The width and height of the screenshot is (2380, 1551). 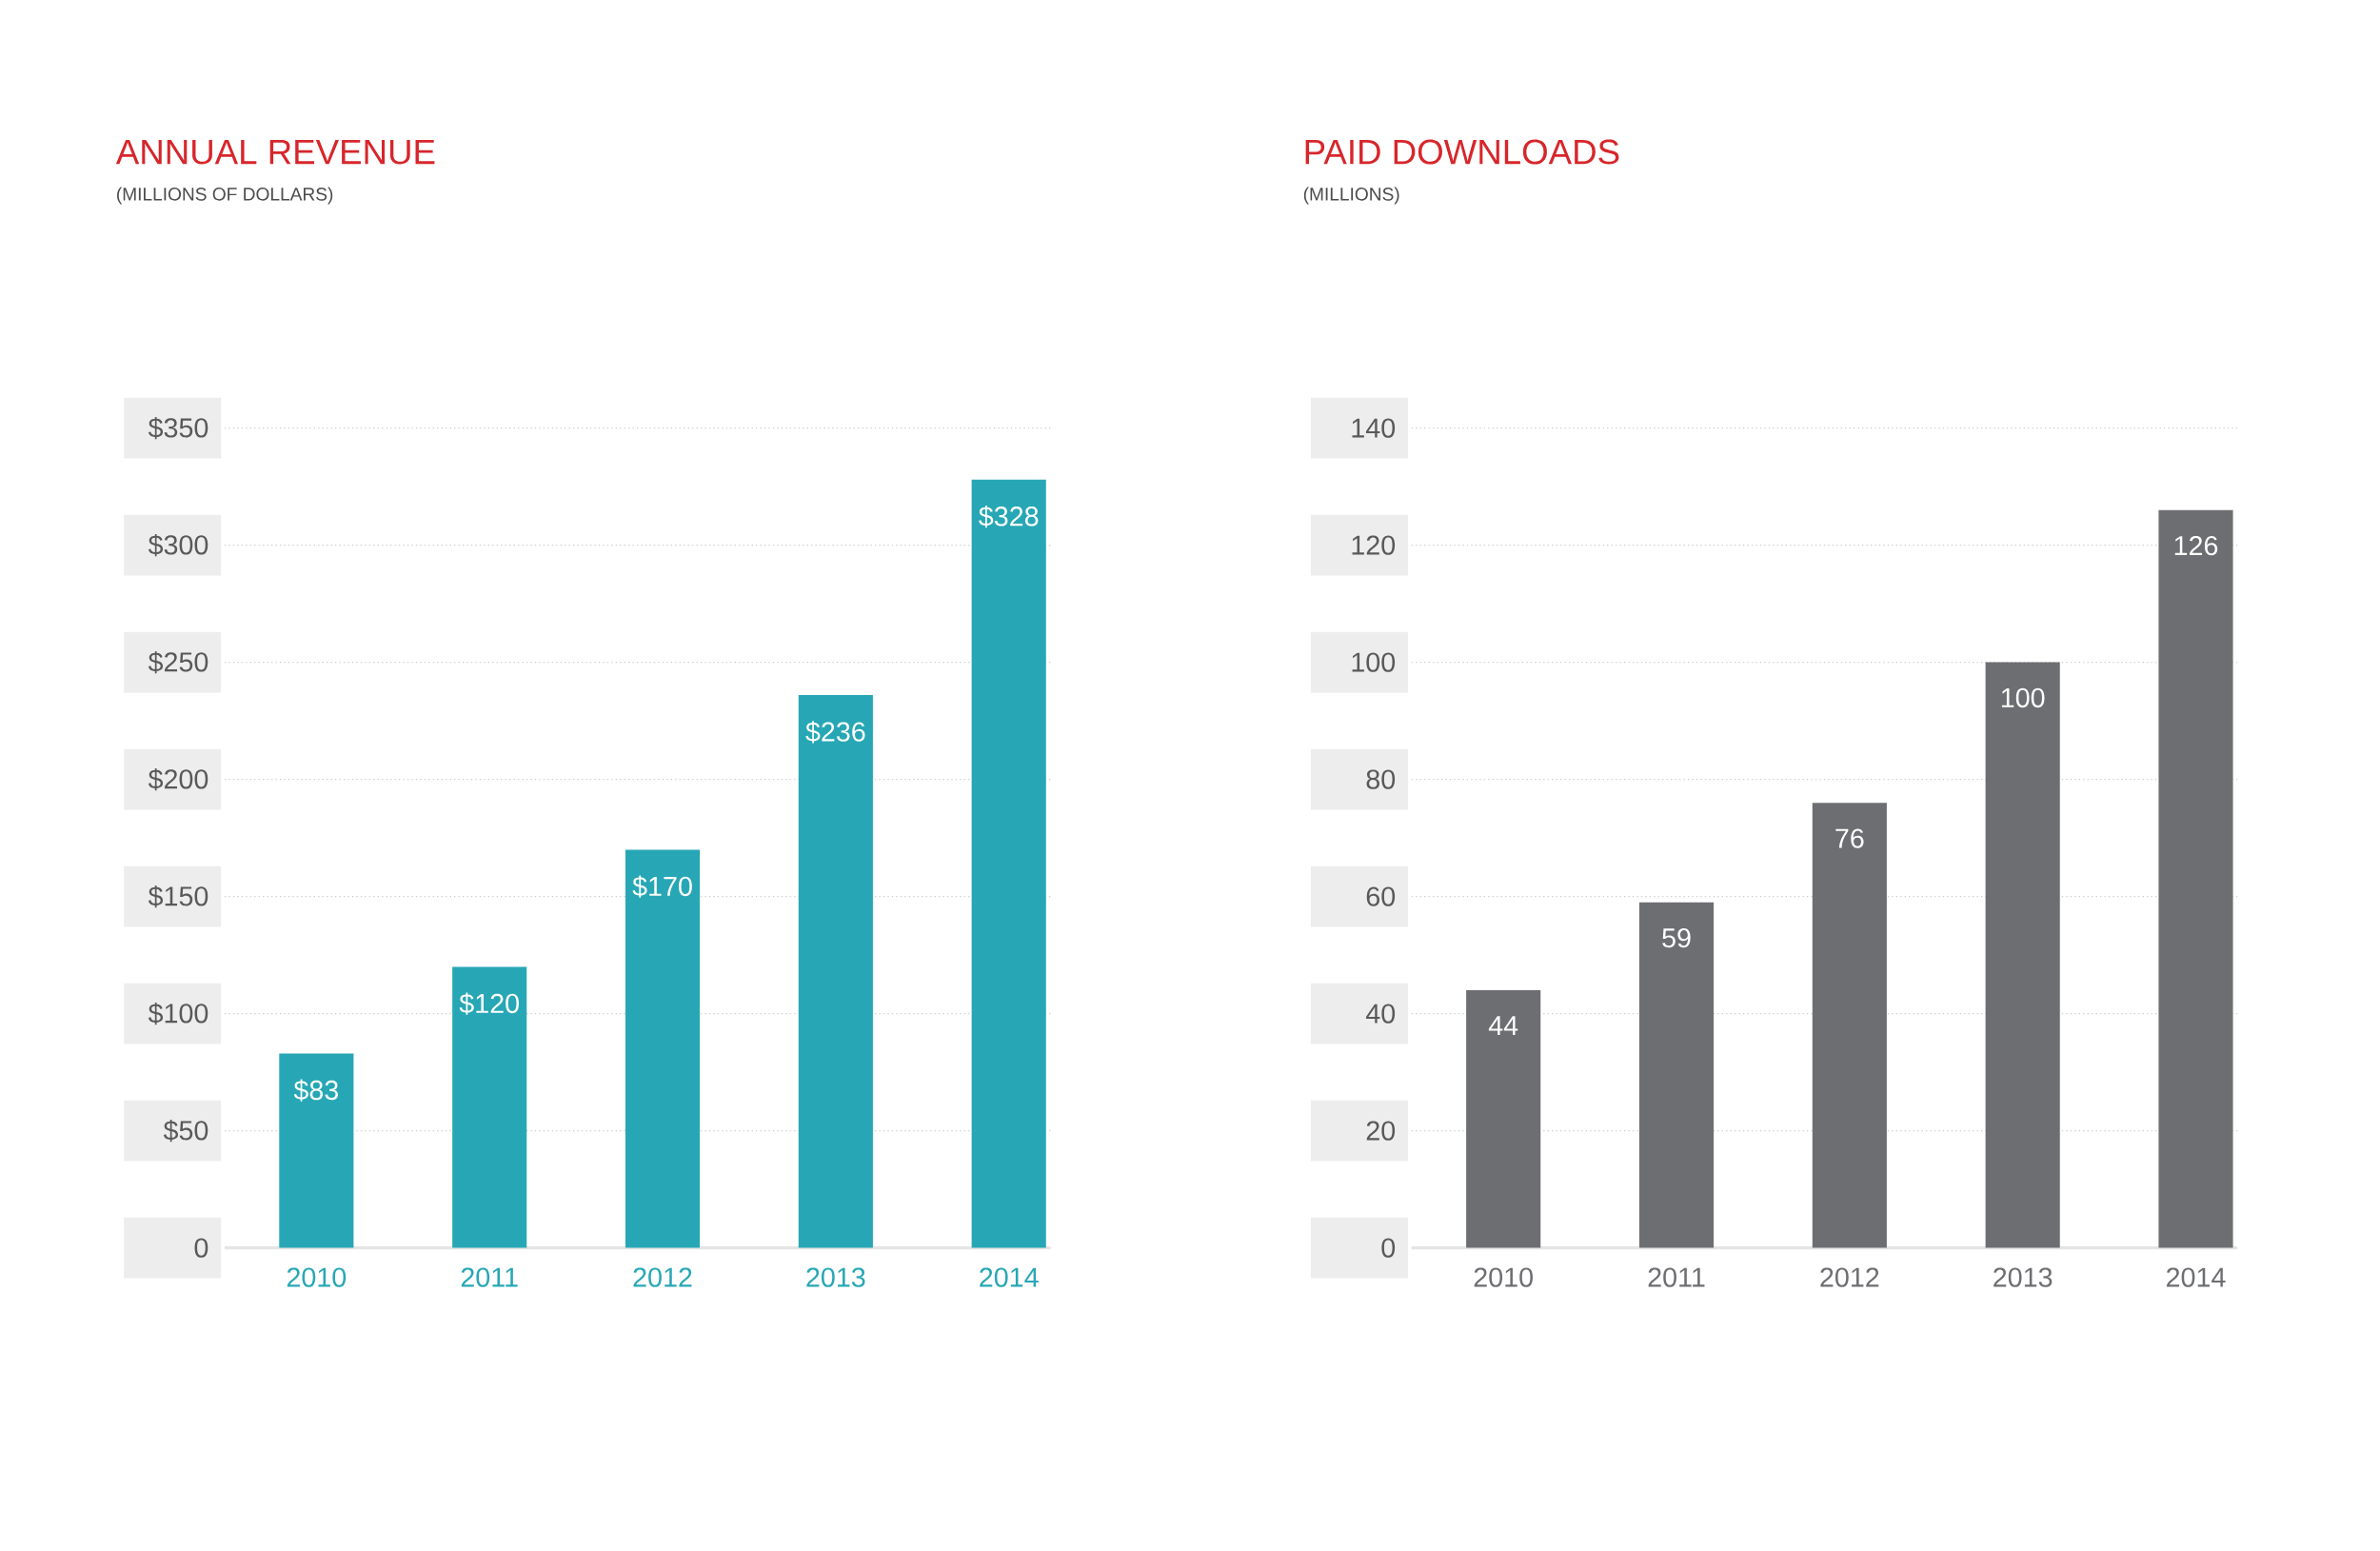 What do you see at coordinates (1849, 838) in the screenshot?
I see `data-label: 76` at bounding box center [1849, 838].